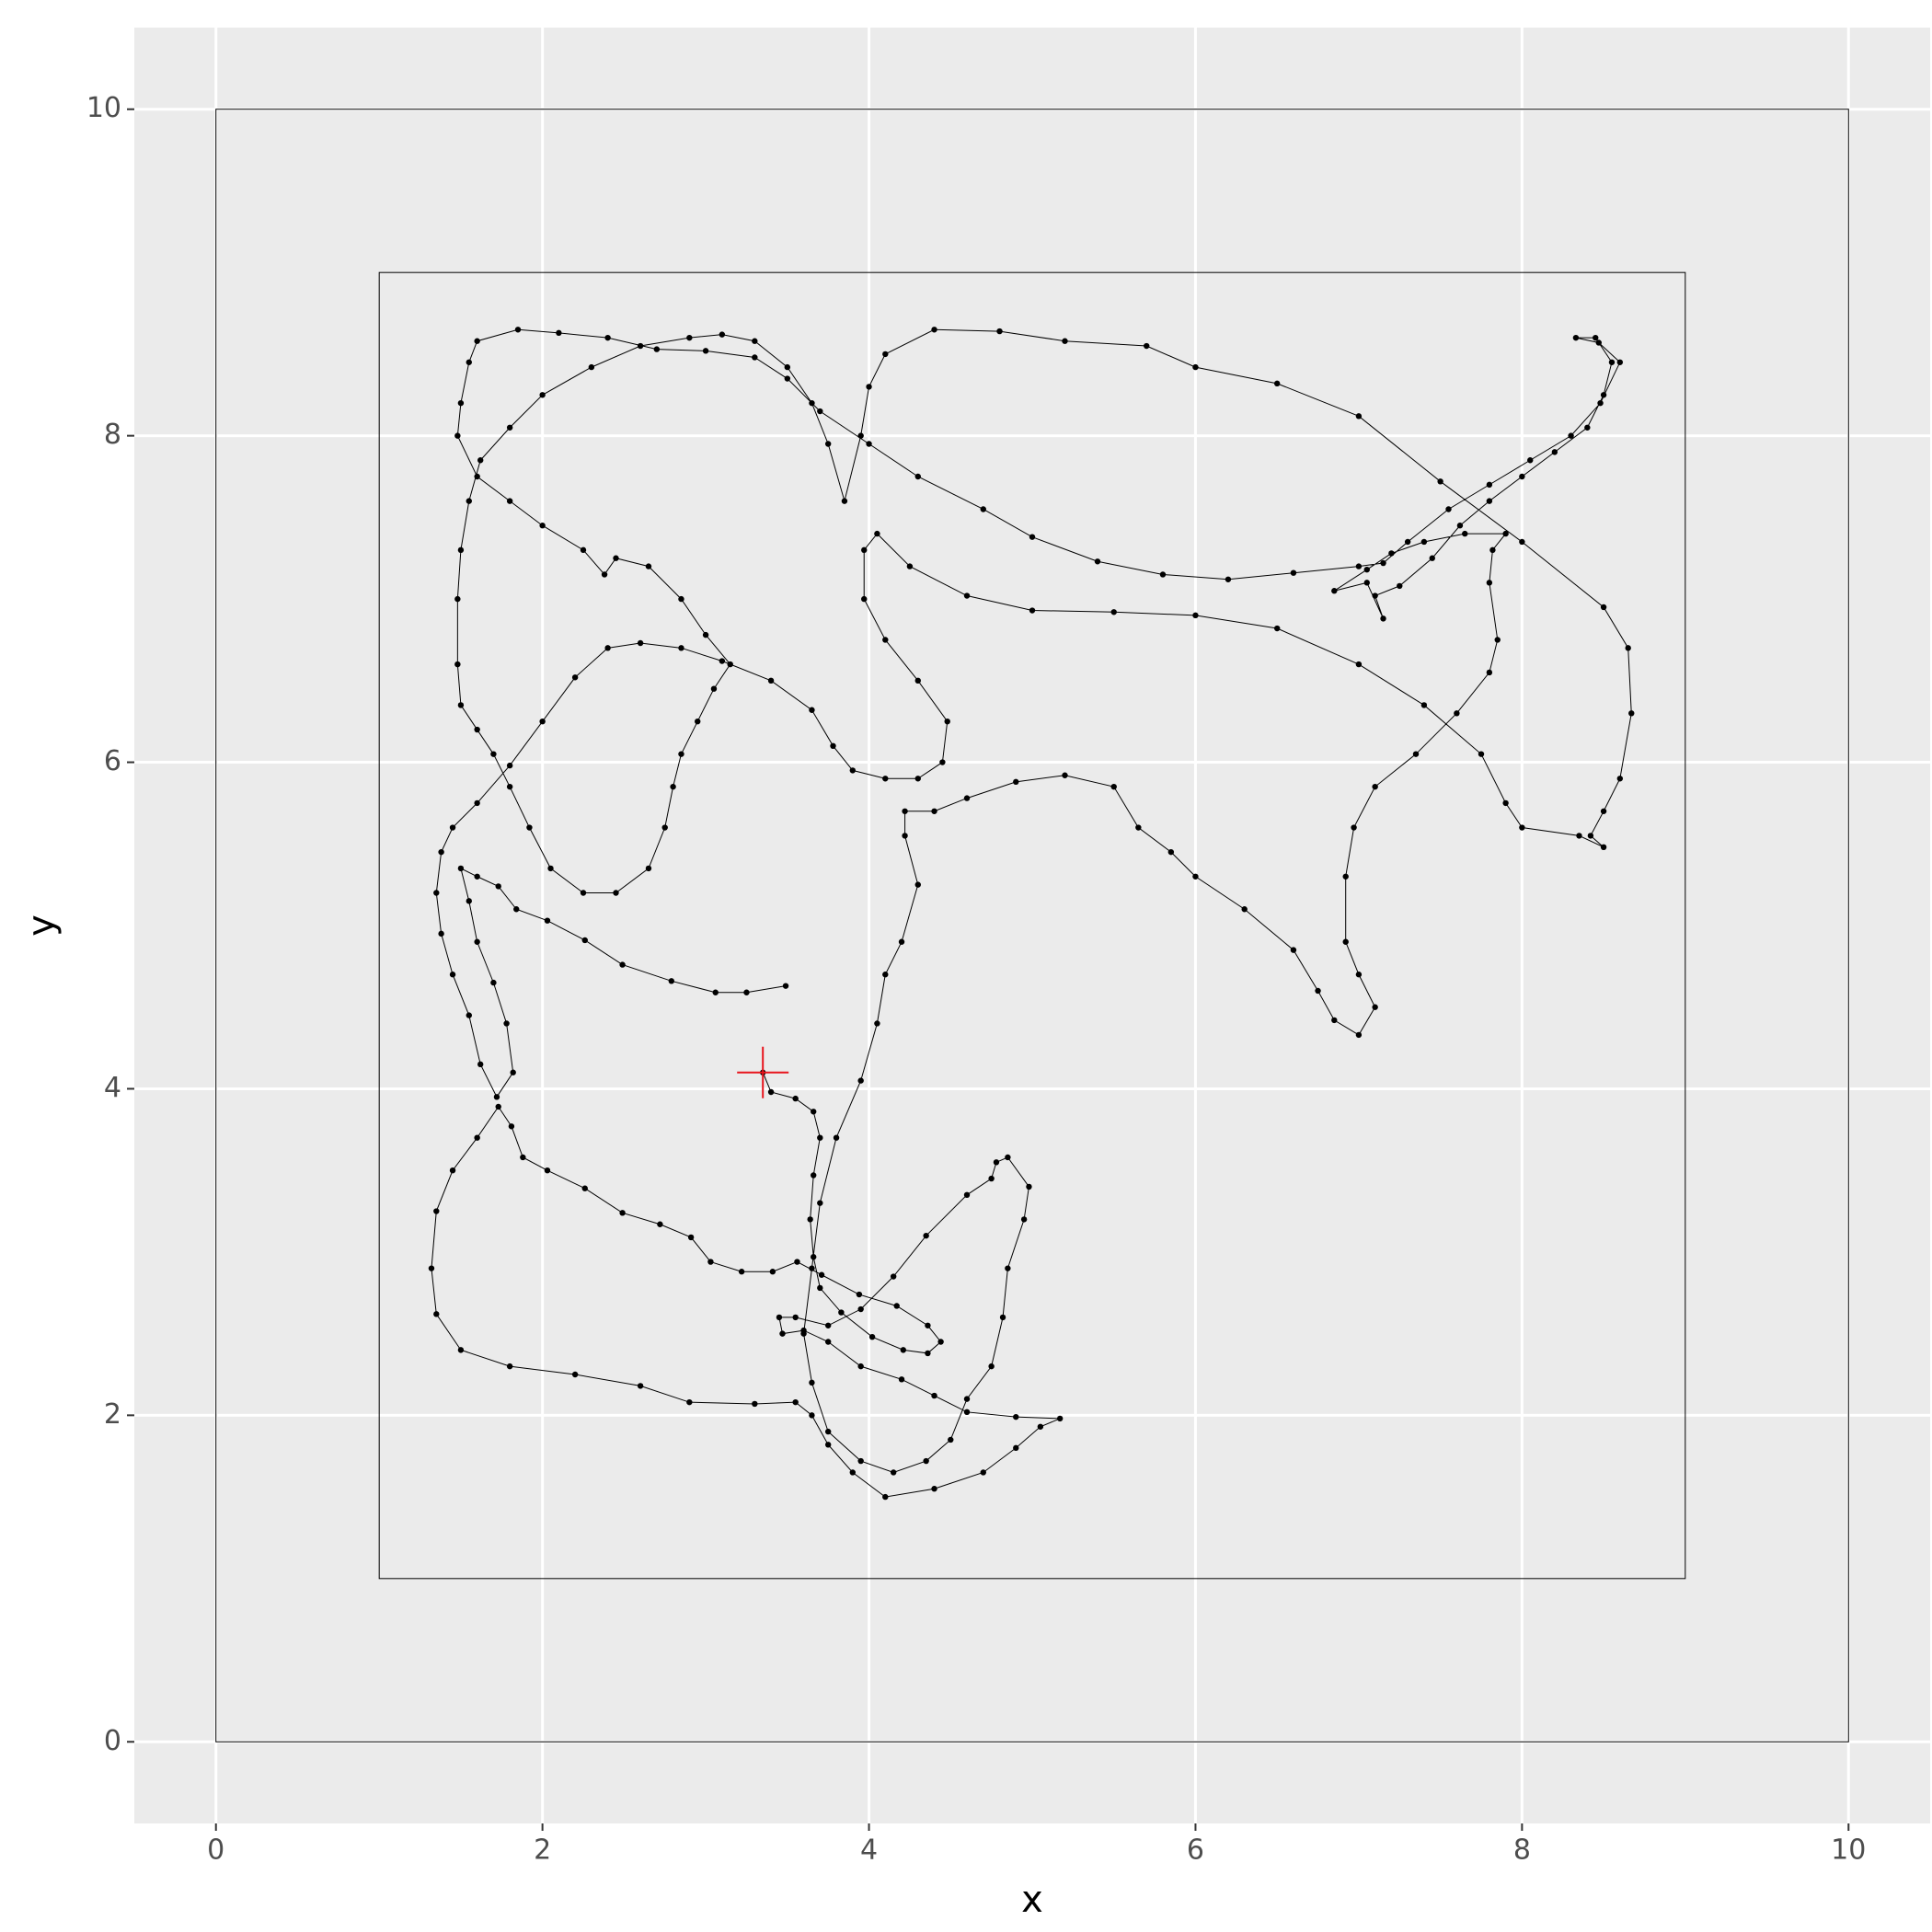 Image resolution: width=1932 pixels, height=1932 pixels. I want to click on y-tick-label: 4, so click(112, 1088).